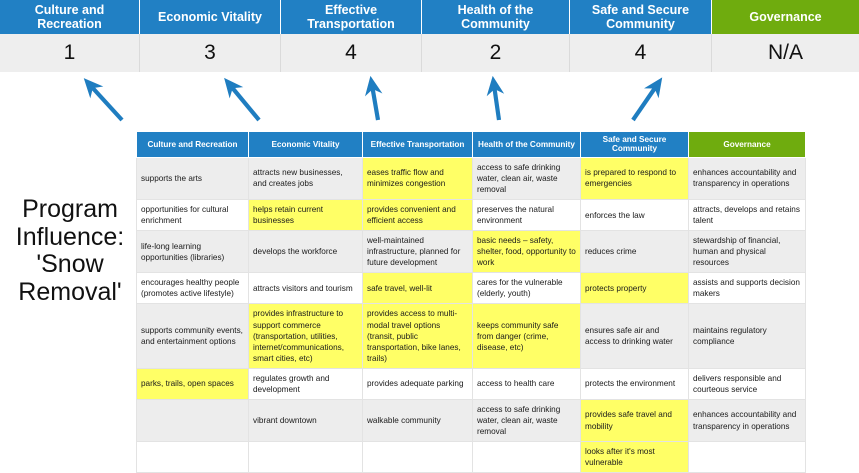 The width and height of the screenshot is (859, 473). I want to click on matrix-header-governance: Governance, so click(747, 144).